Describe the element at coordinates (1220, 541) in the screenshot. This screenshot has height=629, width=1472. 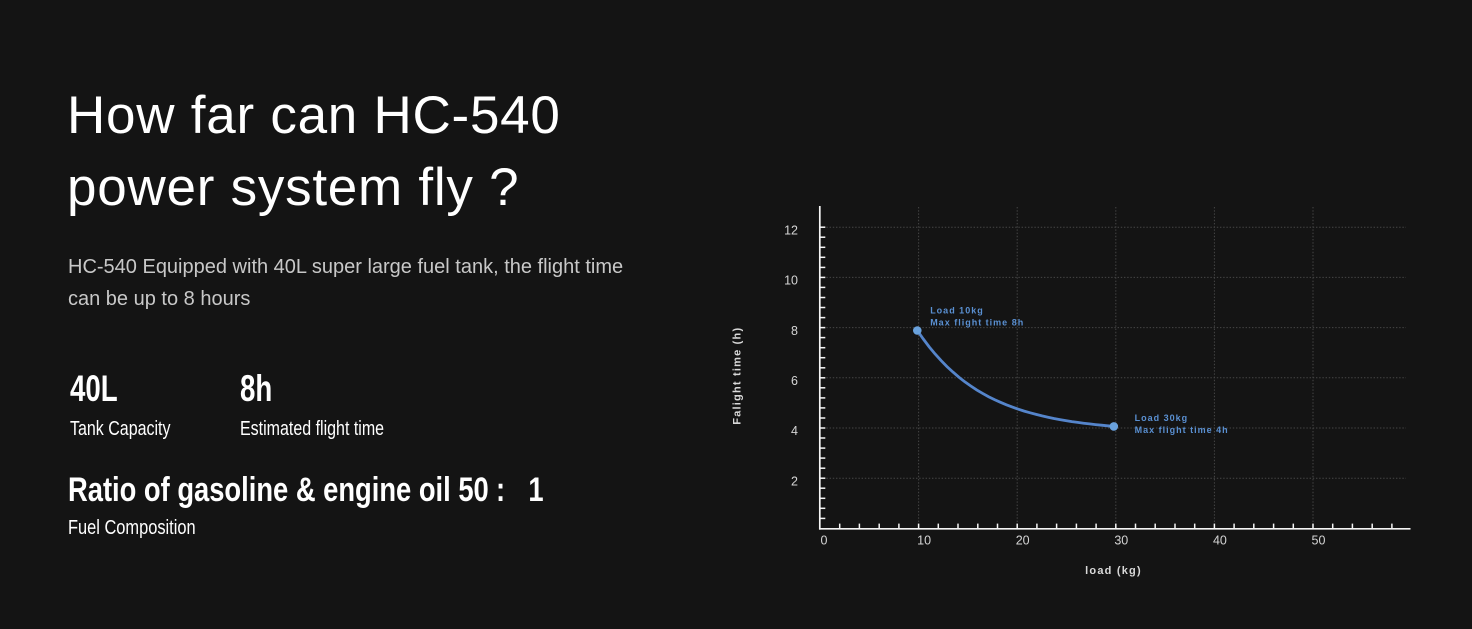
I see `svg-text: 40` at that location.